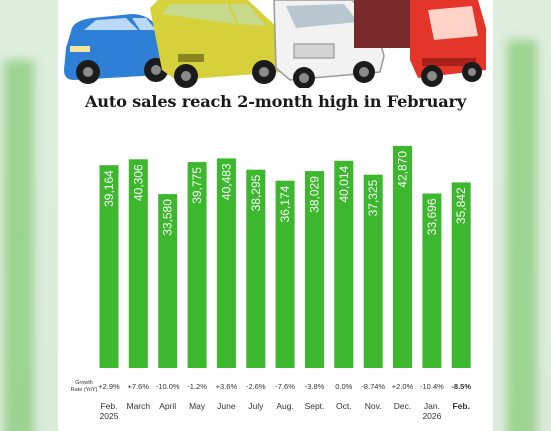  I want to click on axis-layer: Growth Rate (YoY), so click(84, 386).